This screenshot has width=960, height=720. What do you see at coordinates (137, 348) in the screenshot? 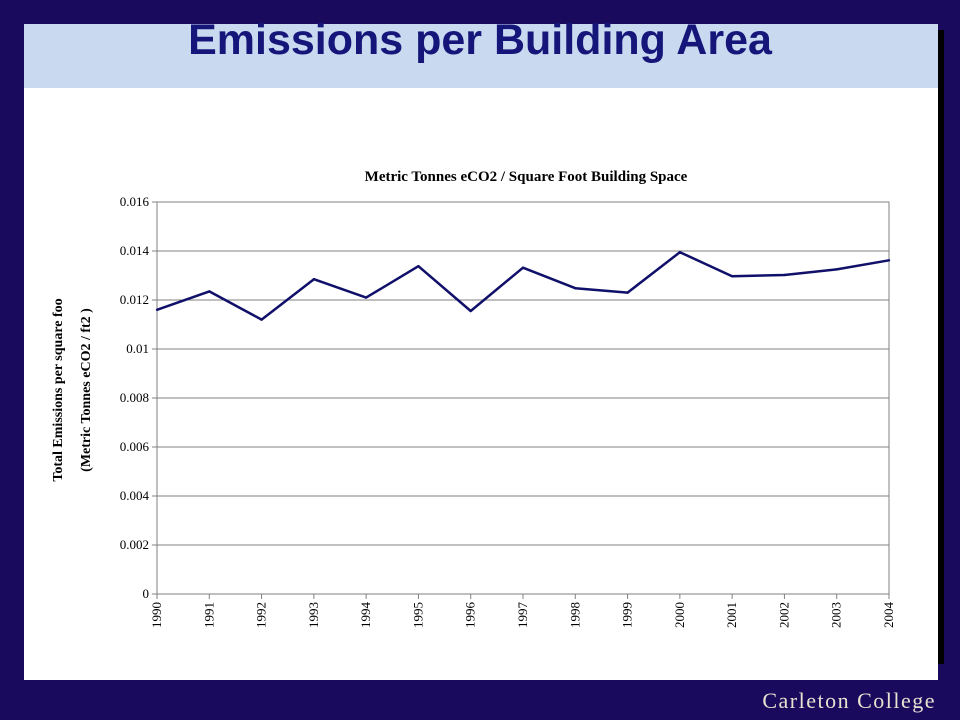
I see `y-tick-label: 0.01` at bounding box center [137, 348].